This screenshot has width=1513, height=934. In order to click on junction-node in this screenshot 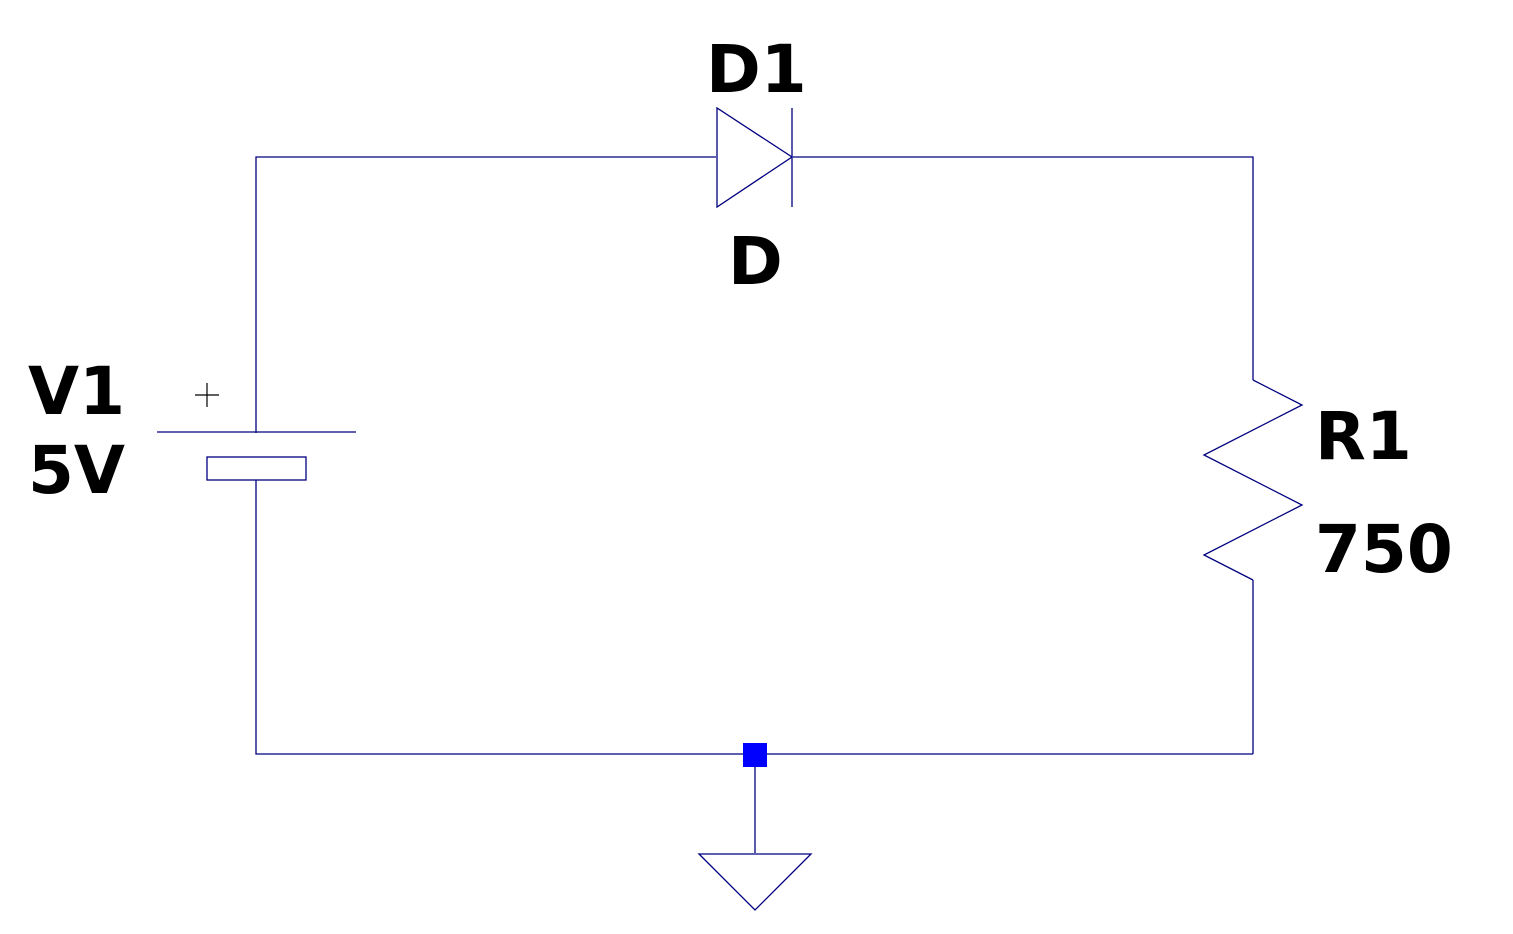, I will do `click(755, 755)`.